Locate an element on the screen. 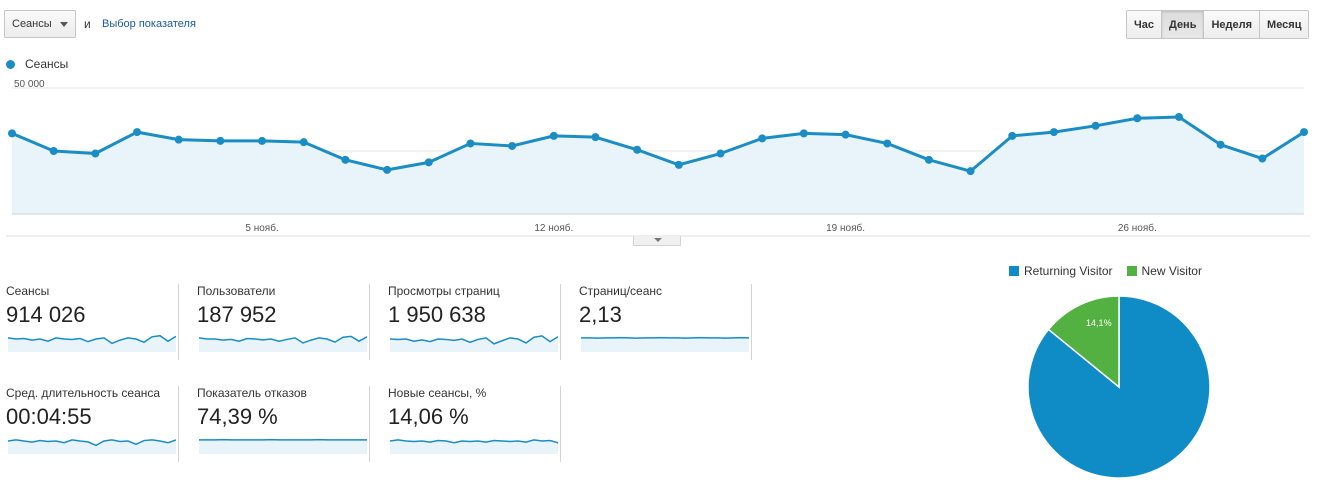  sessions-line is located at coordinates (658, 144).